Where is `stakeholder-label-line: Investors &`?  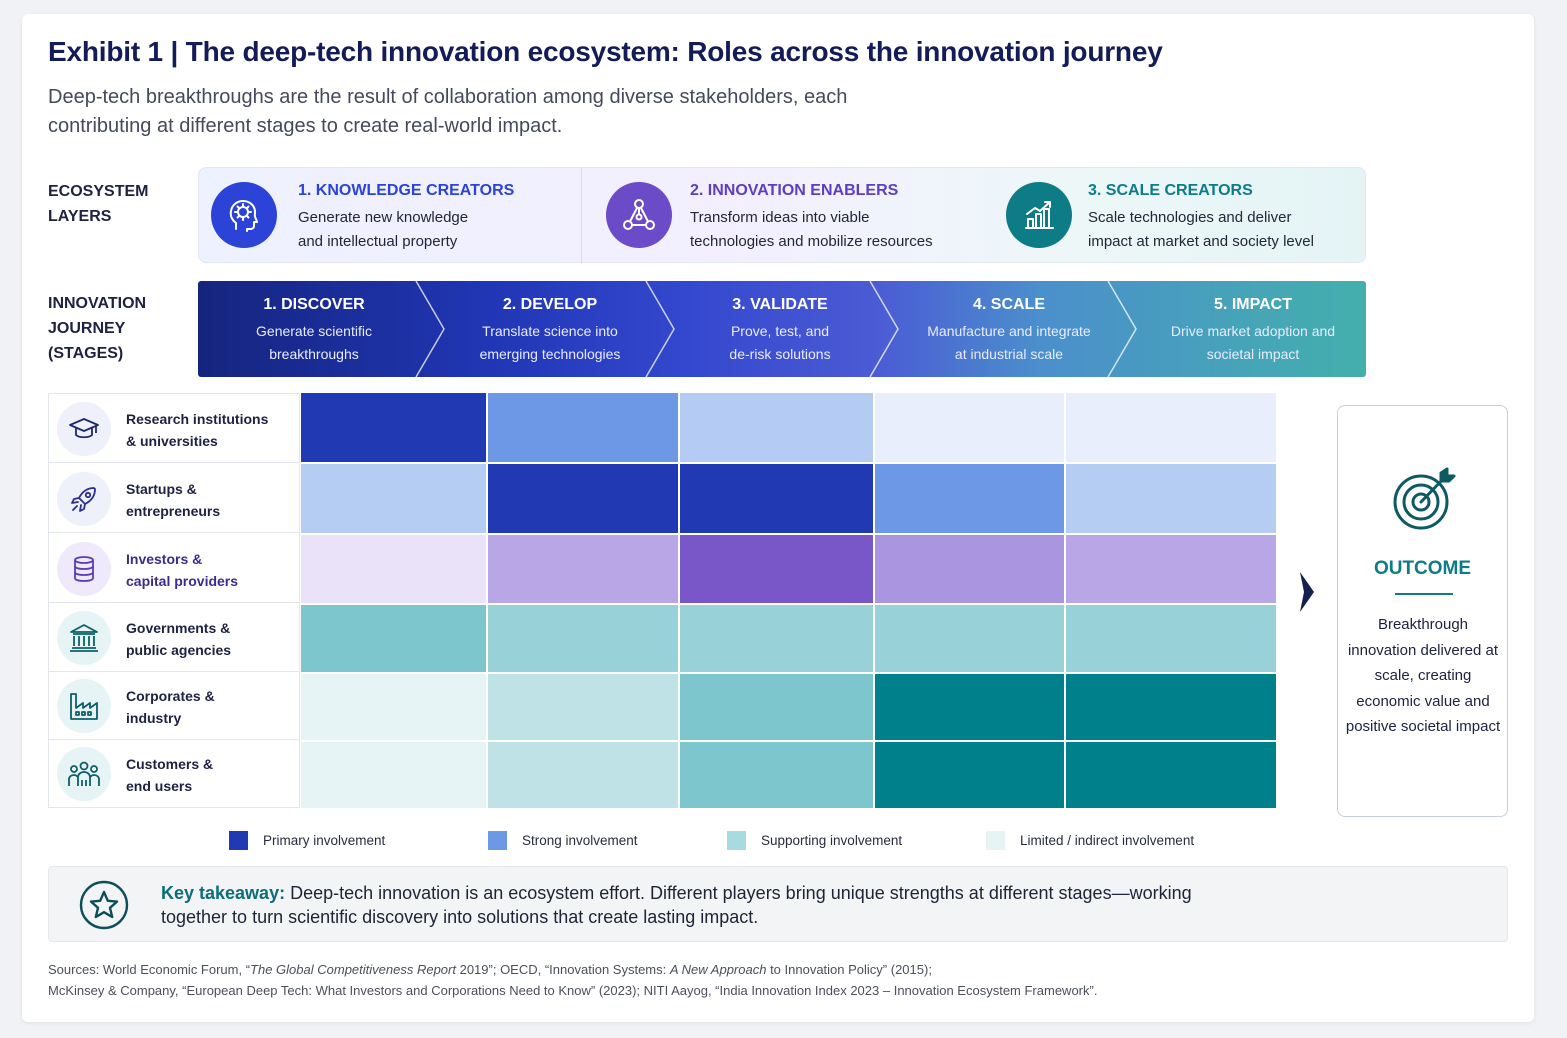
stakeholder-label-line: Investors & is located at coordinates (164, 559).